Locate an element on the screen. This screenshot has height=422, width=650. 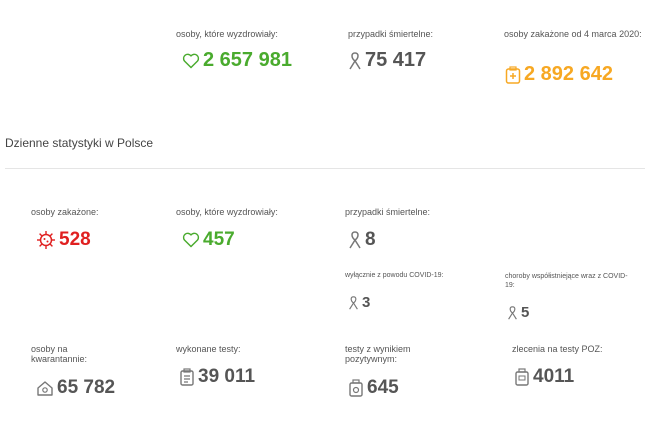
lab-kit-icon is located at coordinates (522, 377).